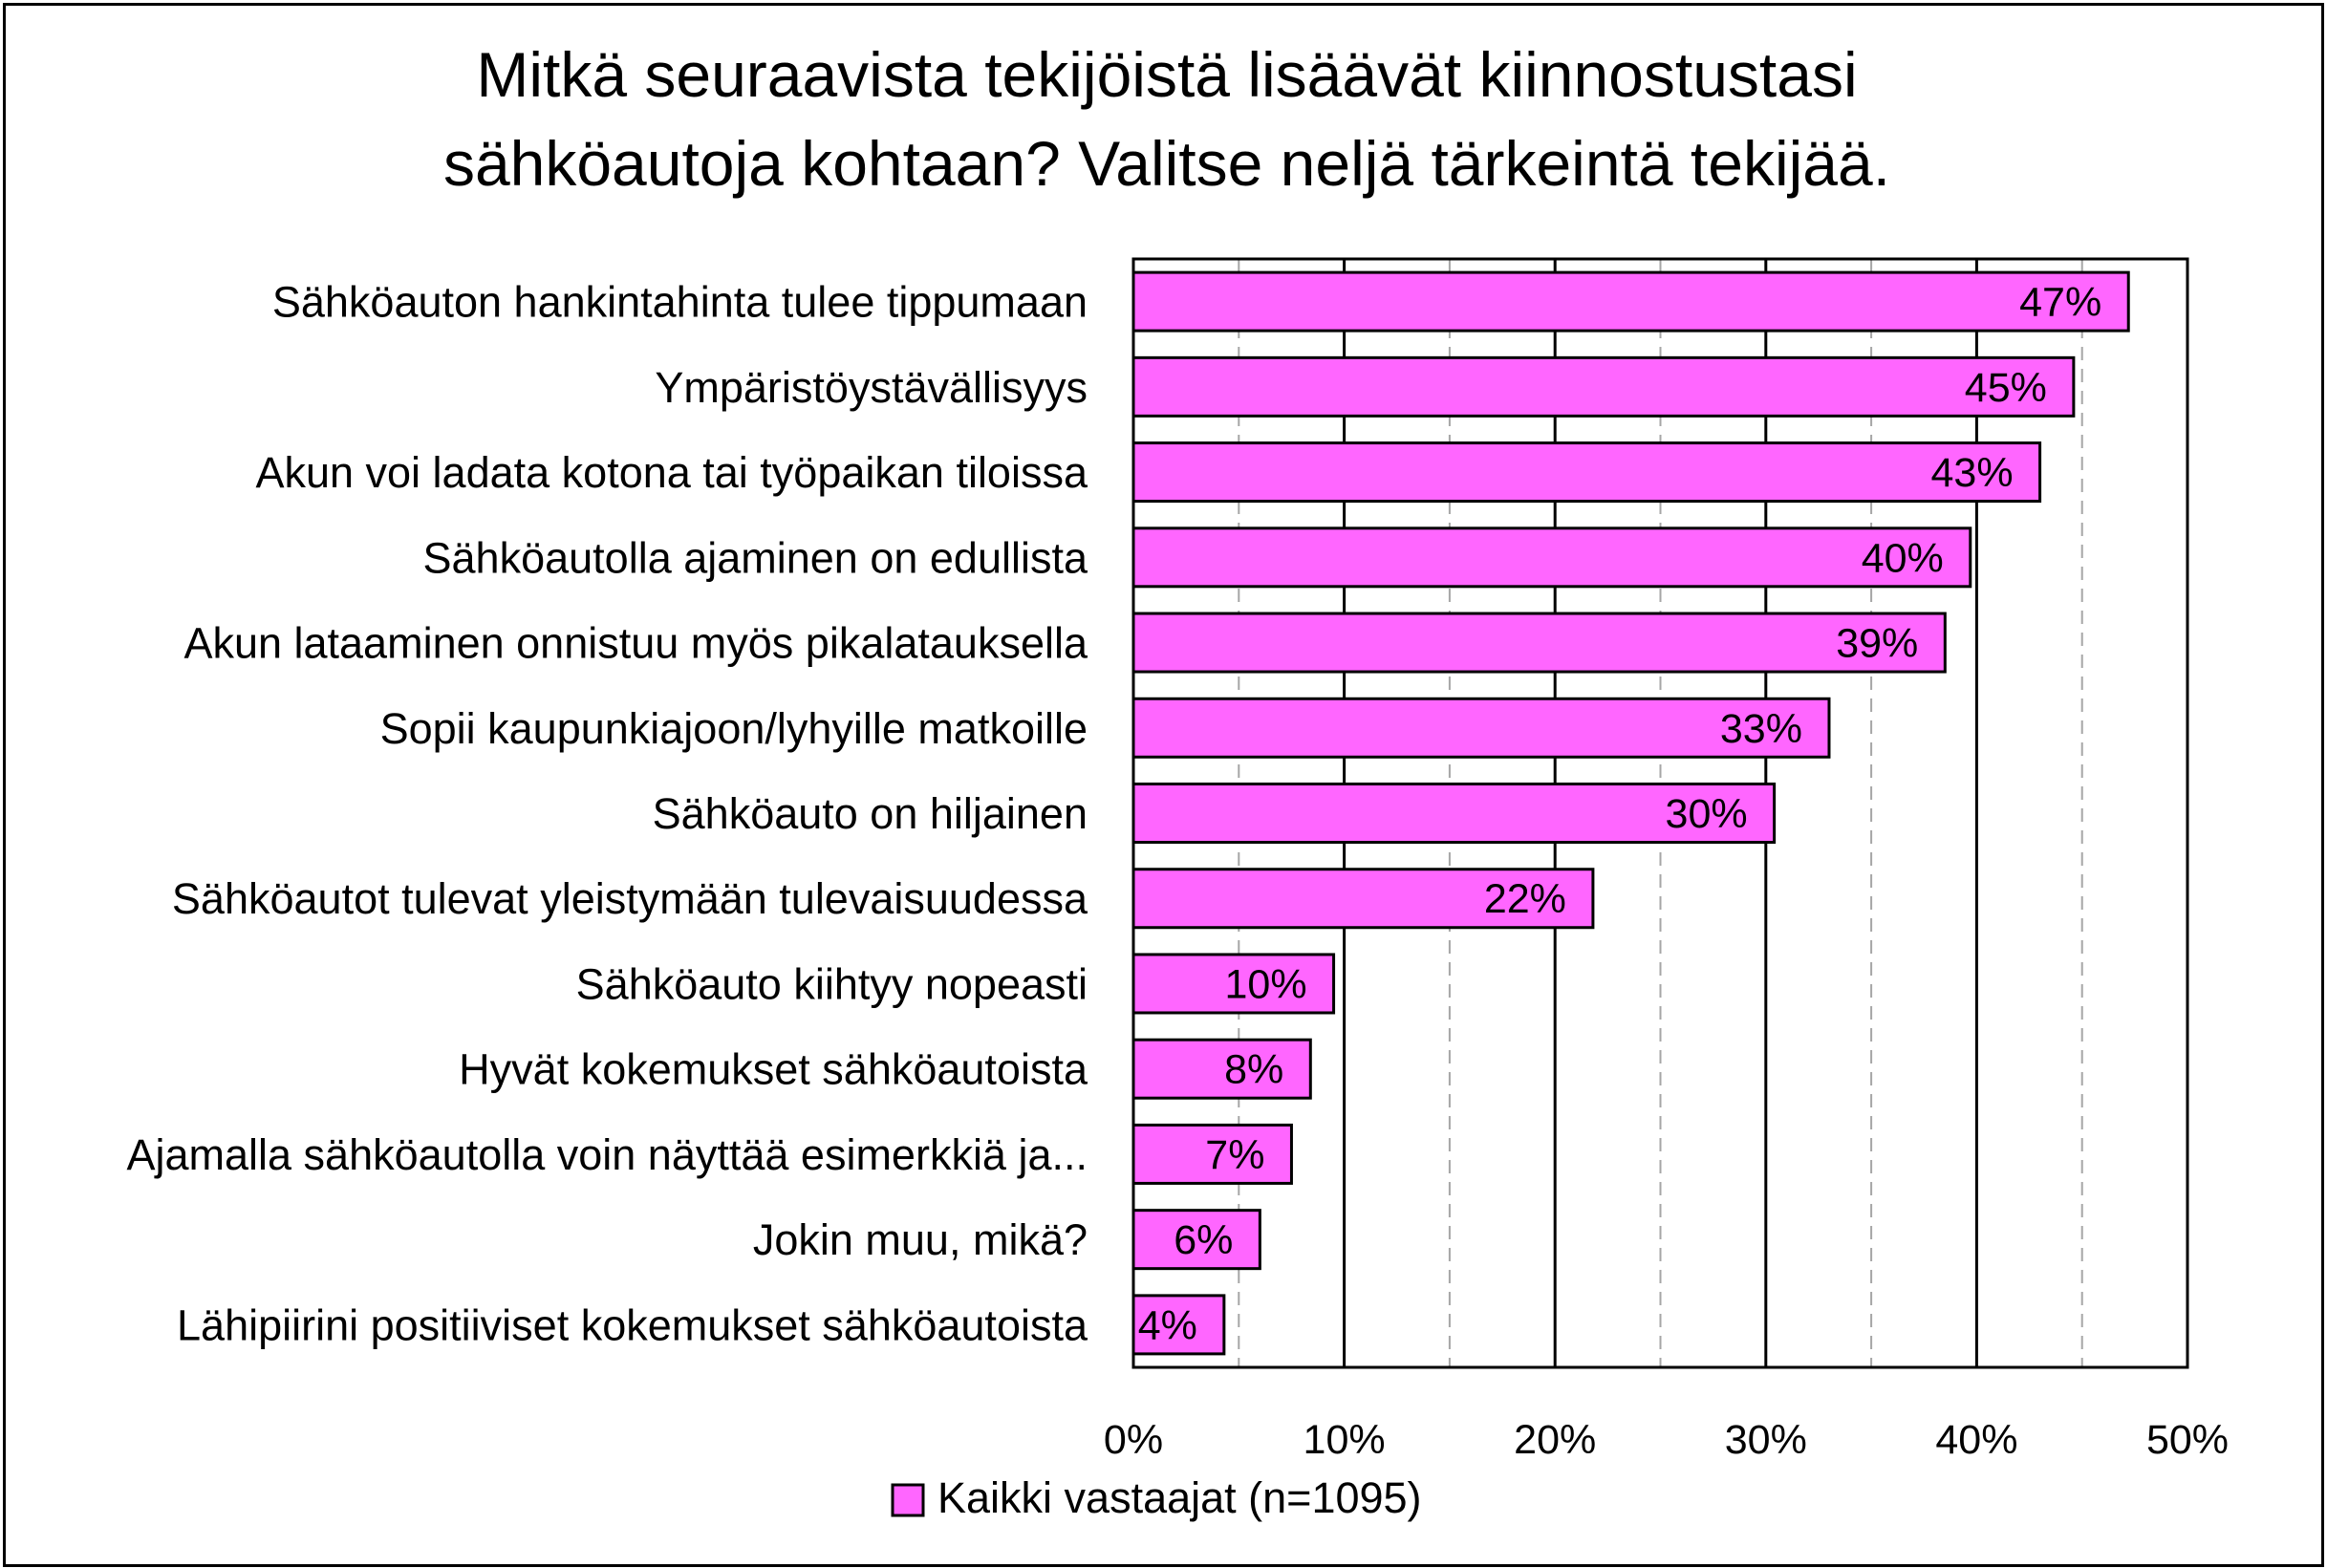  What do you see at coordinates (1973, 473) in the screenshot?
I see `data-label: 43%` at bounding box center [1973, 473].